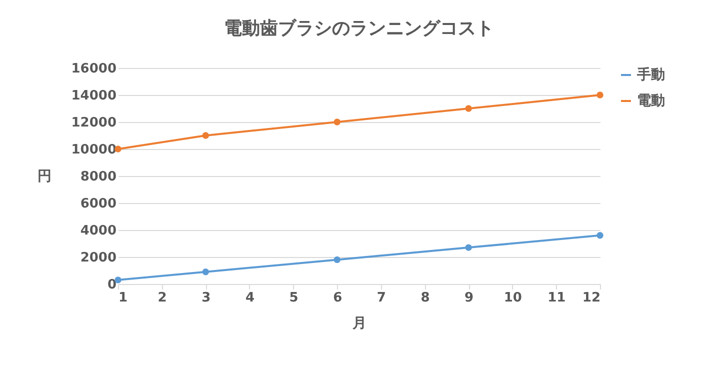 This screenshot has height=372, width=711. Describe the element at coordinates (651, 101) in the screenshot. I see `legend-label: 電動` at that location.